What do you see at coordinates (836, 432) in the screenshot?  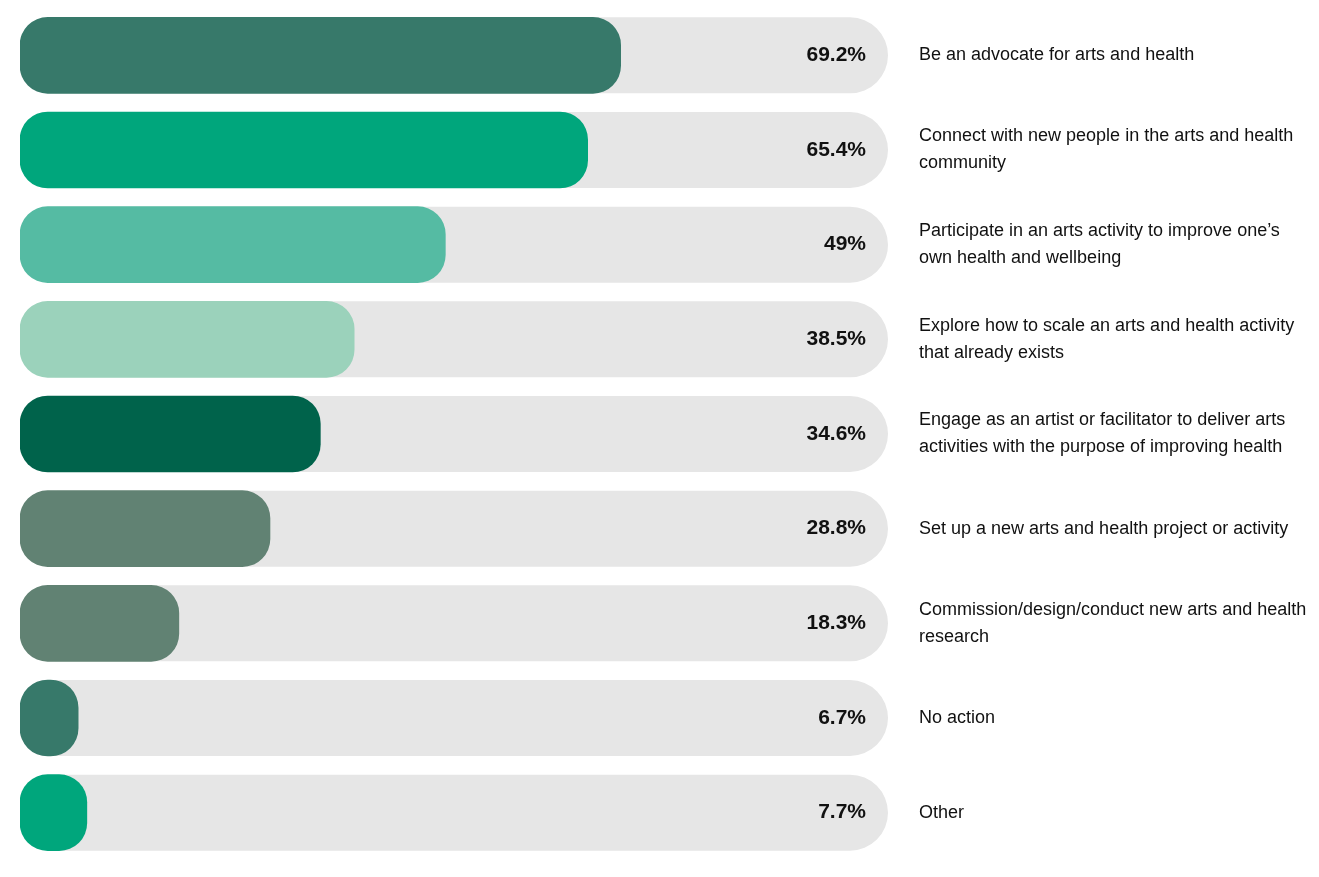 I see `data-label: 34.6%` at bounding box center [836, 432].